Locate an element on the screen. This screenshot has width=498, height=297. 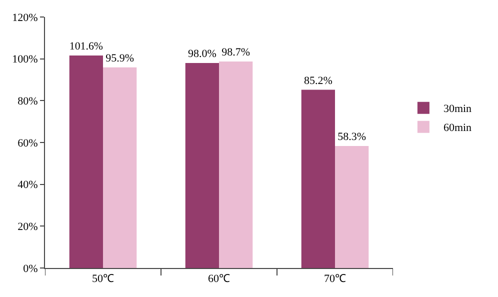
y-tick-label: 60% is located at coordinates (28, 143).